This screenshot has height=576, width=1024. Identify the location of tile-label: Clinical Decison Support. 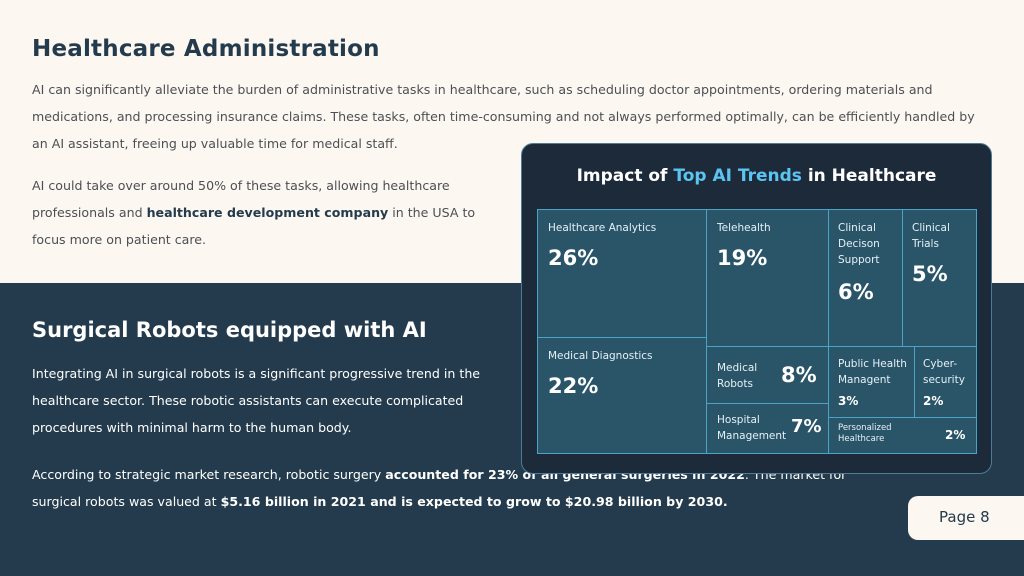
(859, 244).